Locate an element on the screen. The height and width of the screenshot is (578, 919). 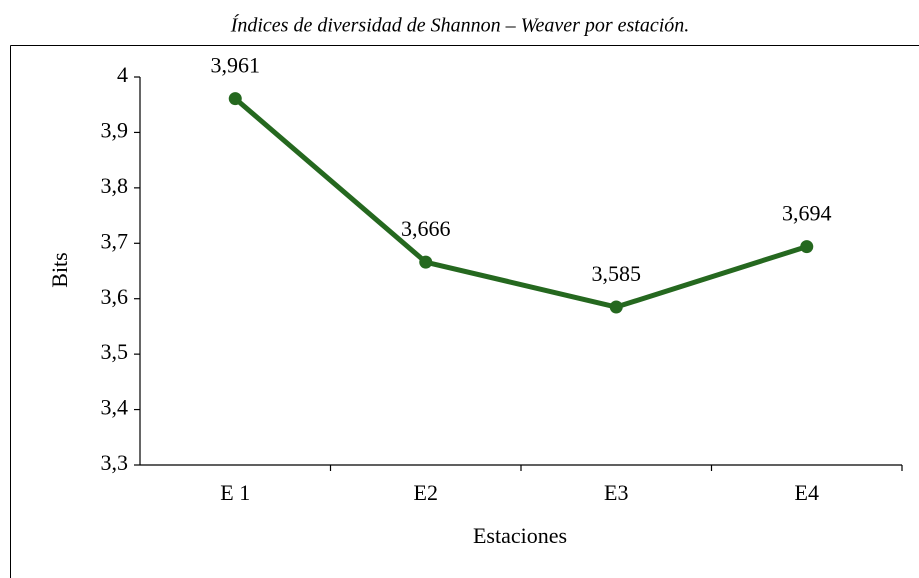
y-tick-label: 3,3 is located at coordinates (115, 462).